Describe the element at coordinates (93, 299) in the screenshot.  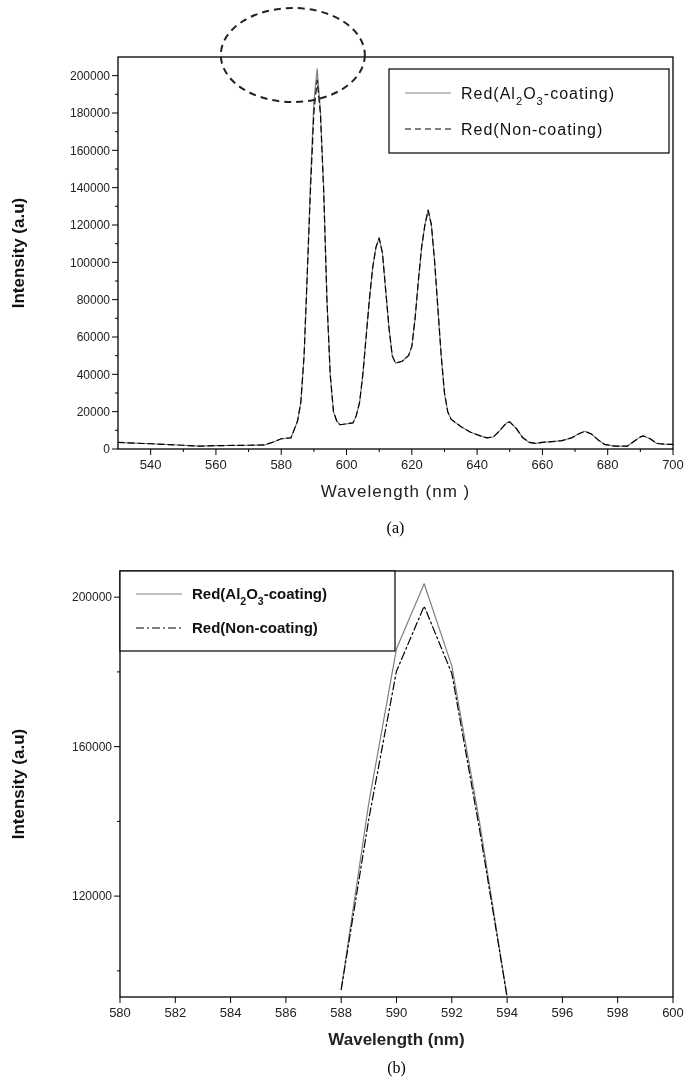
I see `y-tick-label: 80000` at that location.